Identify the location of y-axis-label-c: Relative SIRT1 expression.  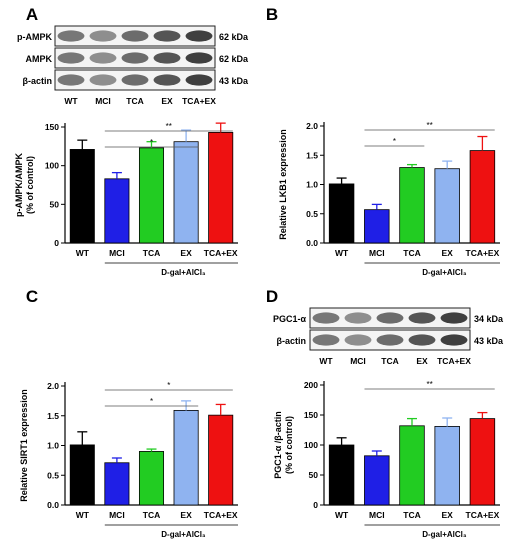
(24, 445).